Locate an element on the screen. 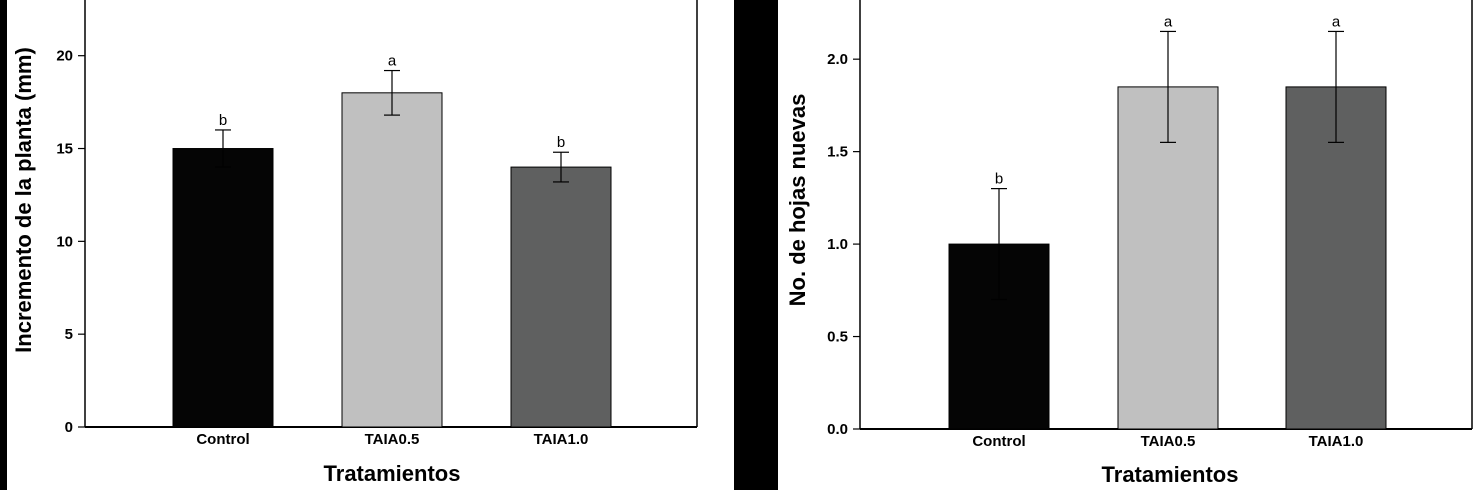  y-tick-label: 0.0 is located at coordinates (837, 429).